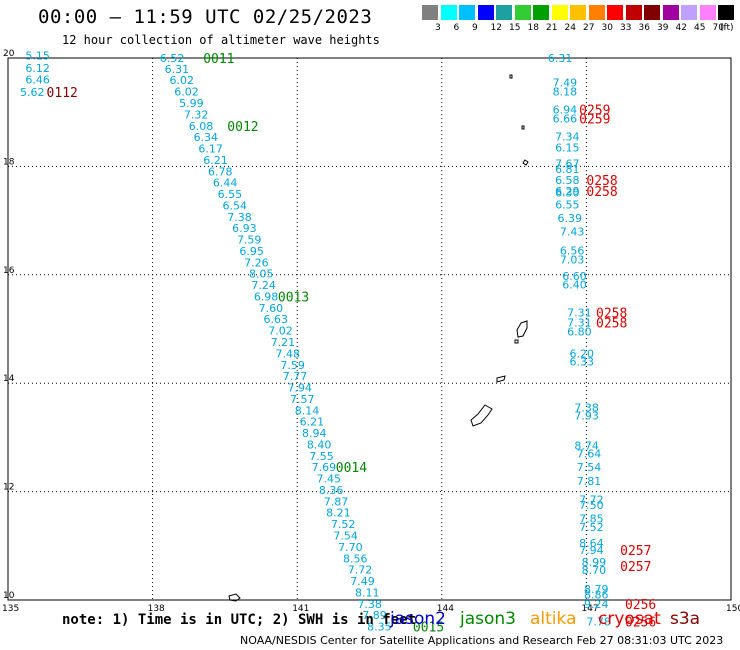 Image resolution: width=740 pixels, height=650 pixels. I want to click on wave-height-label: 7.78, so click(598, 622).